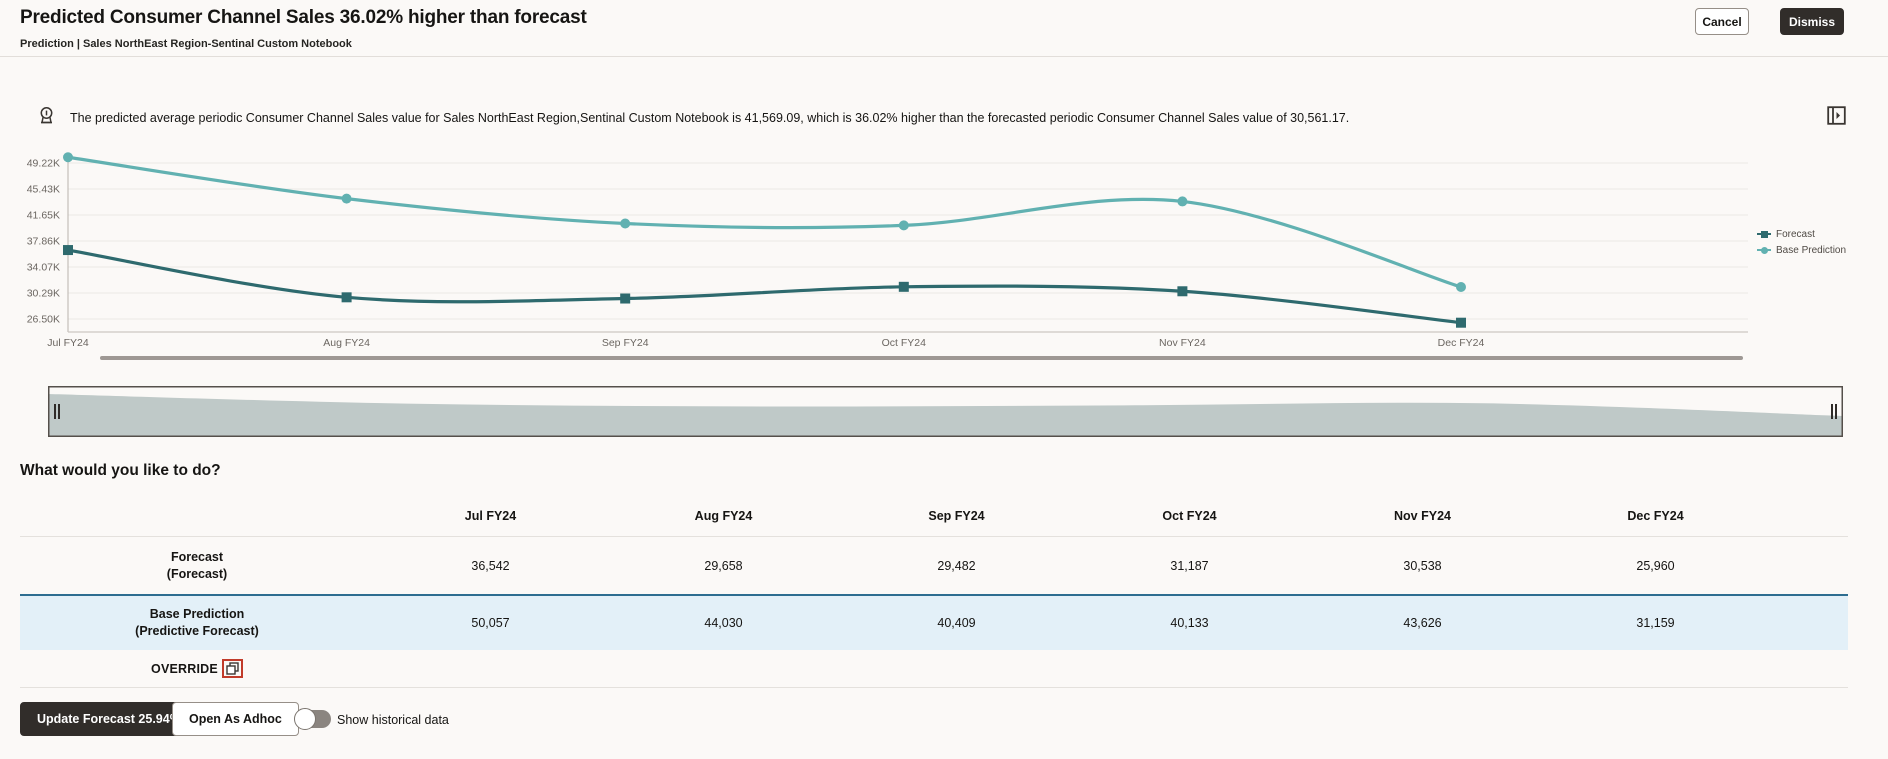  What do you see at coordinates (934, 669) in the screenshot?
I see `table-row-override: OVERRIDE` at bounding box center [934, 669].